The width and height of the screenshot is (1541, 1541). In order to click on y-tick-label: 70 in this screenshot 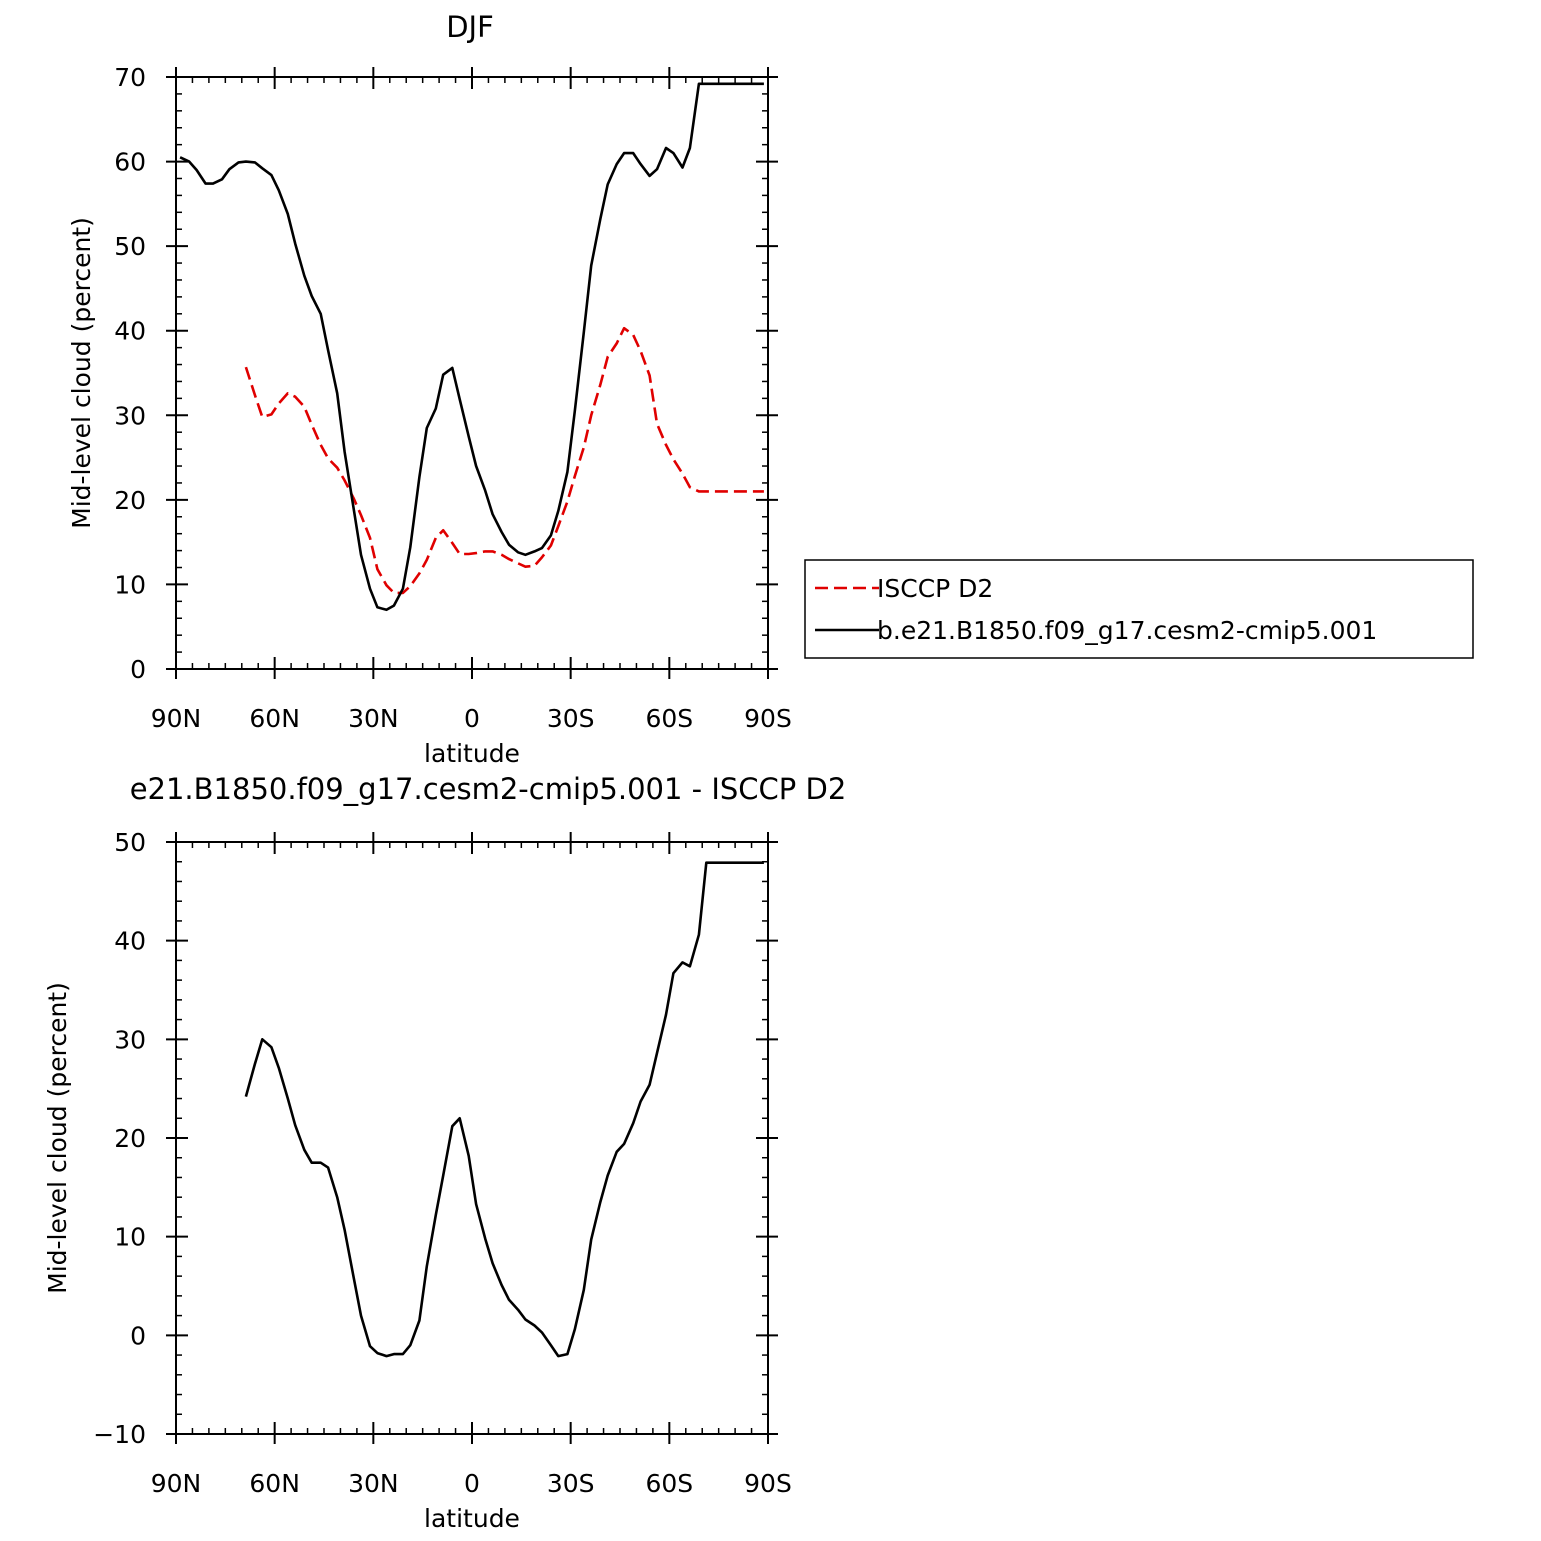, I will do `click(130, 77)`.